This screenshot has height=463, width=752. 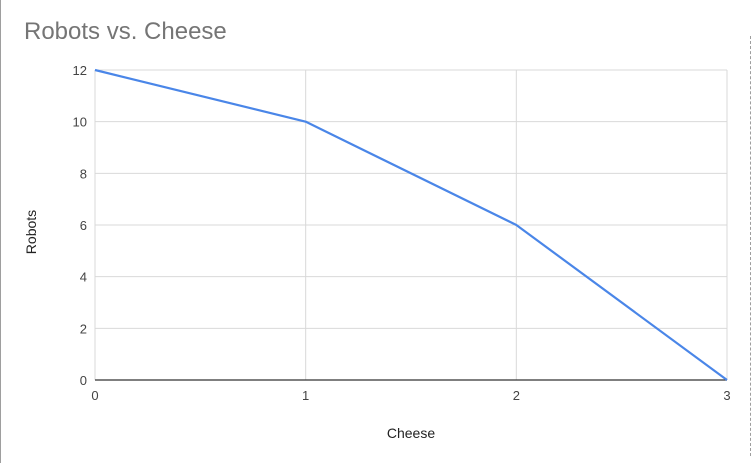 I want to click on x-tick-label: 3, so click(x=726, y=395).